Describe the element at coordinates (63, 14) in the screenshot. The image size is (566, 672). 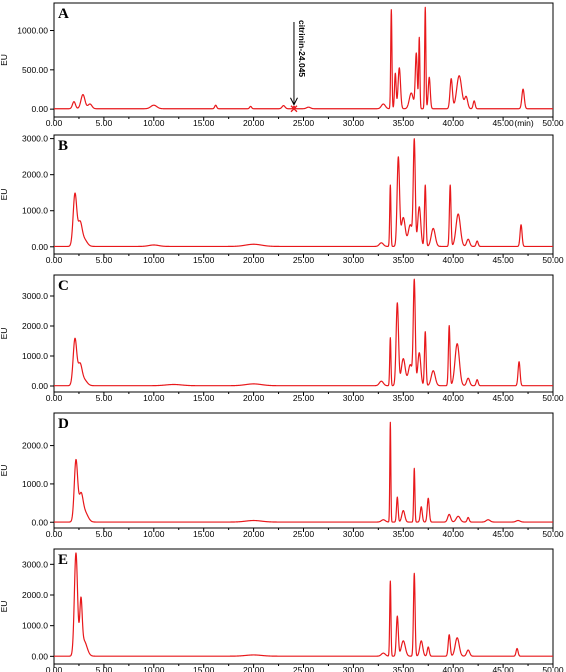
I see `panel-label: A` at that location.